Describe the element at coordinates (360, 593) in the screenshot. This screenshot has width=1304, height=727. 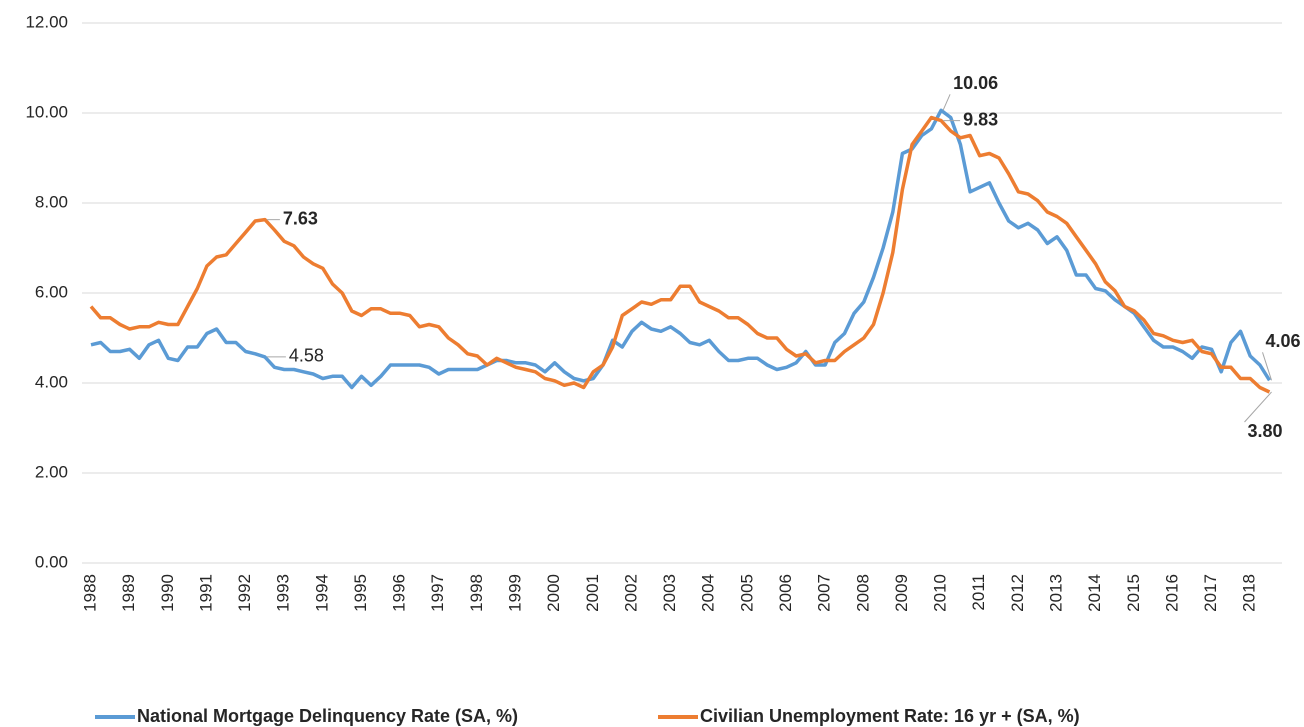
I see `x-tick-label: 1995` at that location.